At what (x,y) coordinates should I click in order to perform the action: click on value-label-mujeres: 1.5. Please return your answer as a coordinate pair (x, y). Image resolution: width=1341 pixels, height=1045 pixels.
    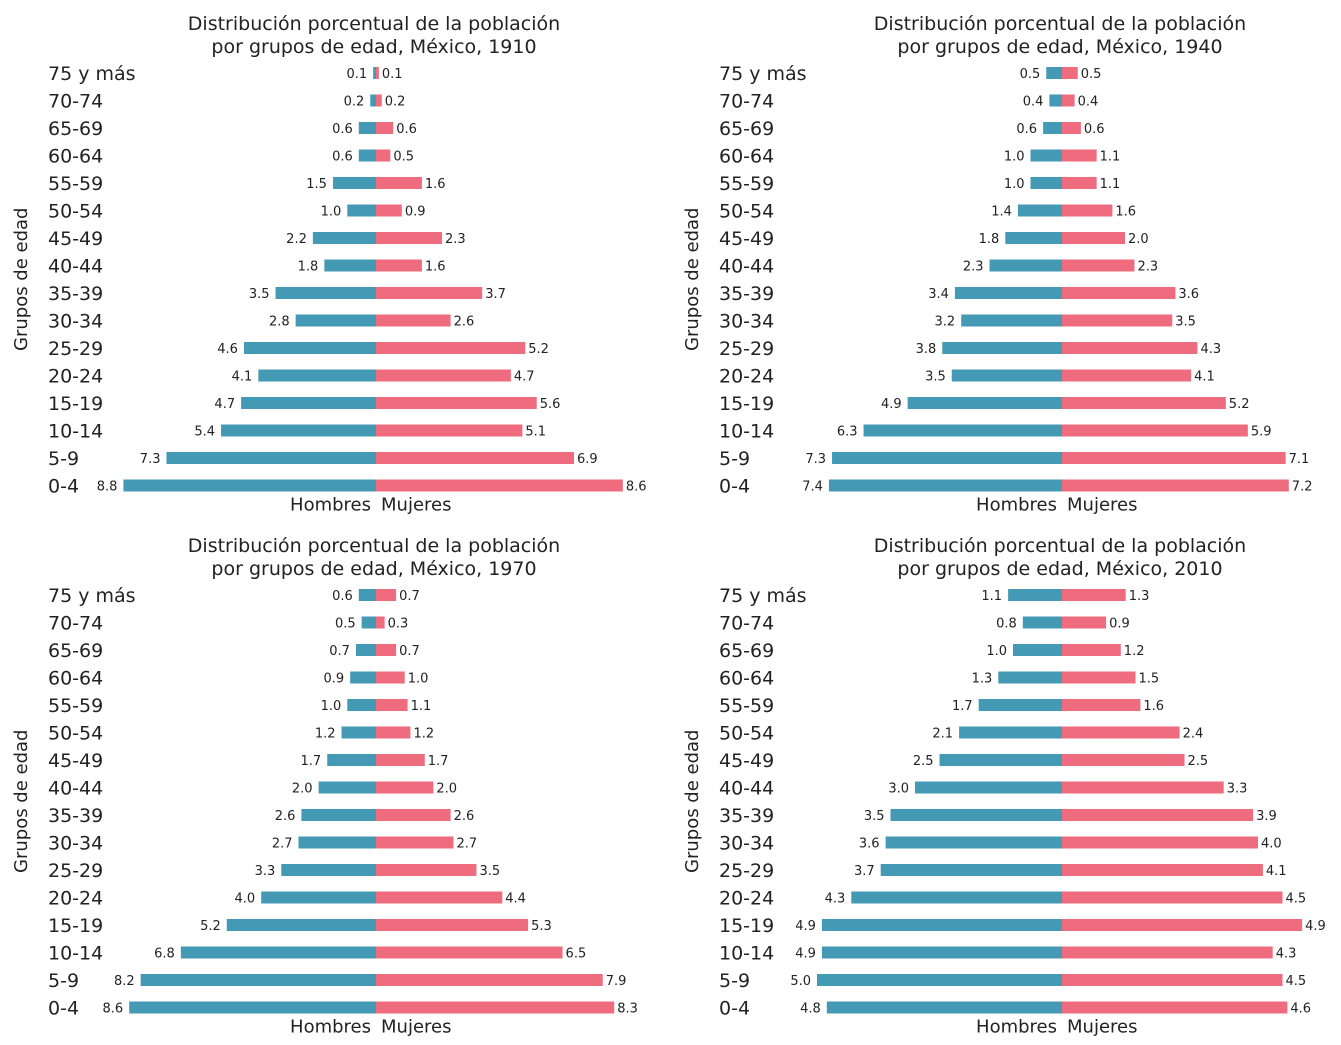
    Looking at the image, I should click on (1149, 679).